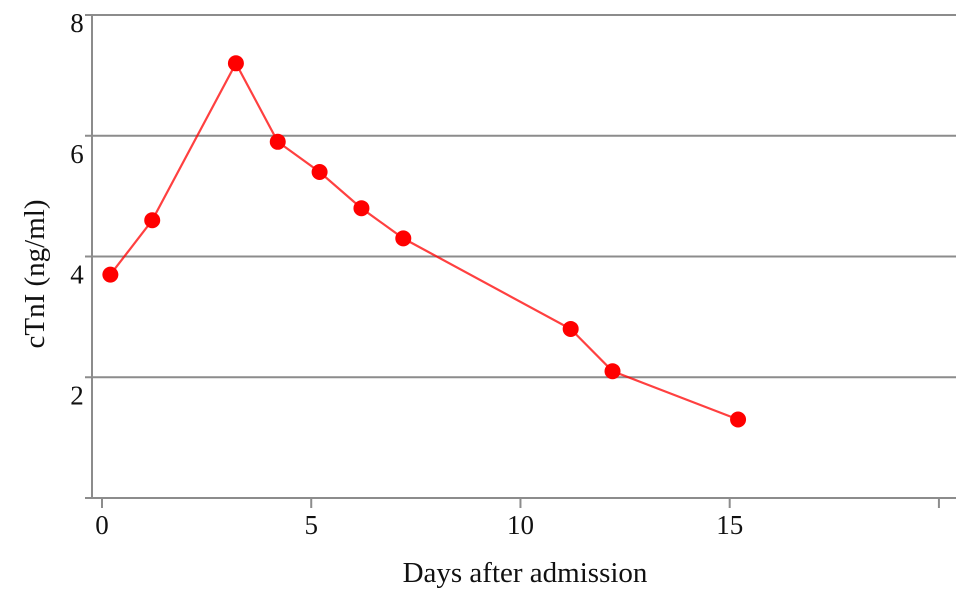 This screenshot has height=601, width=969. I want to click on y-axis-title: cTnI (ng/ml), so click(35, 274).